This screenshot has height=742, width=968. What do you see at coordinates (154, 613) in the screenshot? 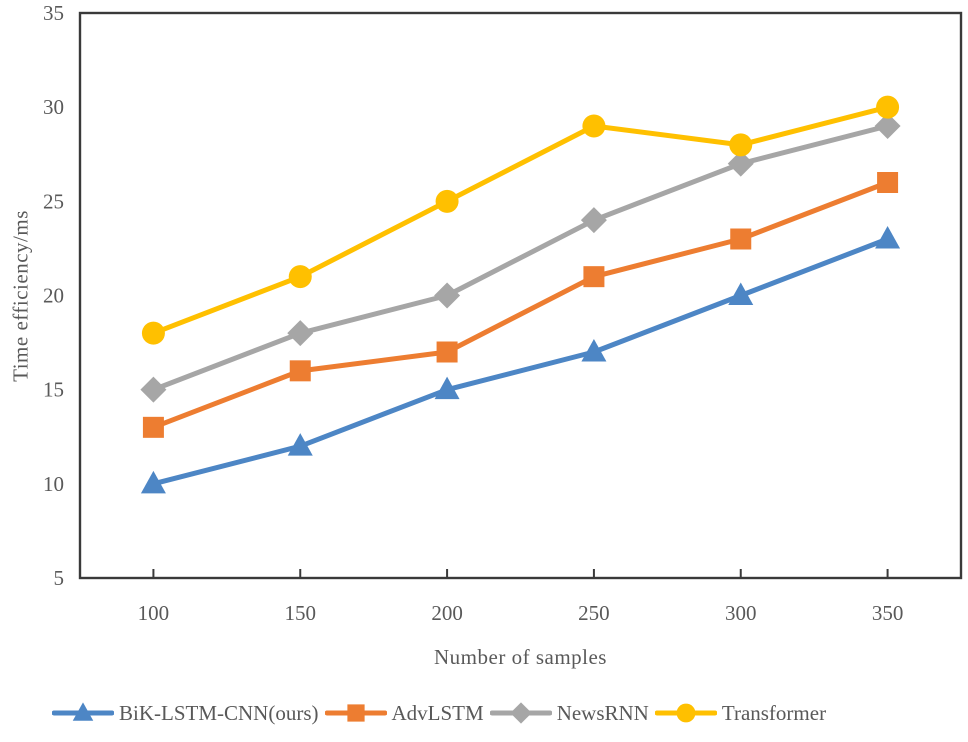
I see `x-tick-label: 100` at bounding box center [154, 613].